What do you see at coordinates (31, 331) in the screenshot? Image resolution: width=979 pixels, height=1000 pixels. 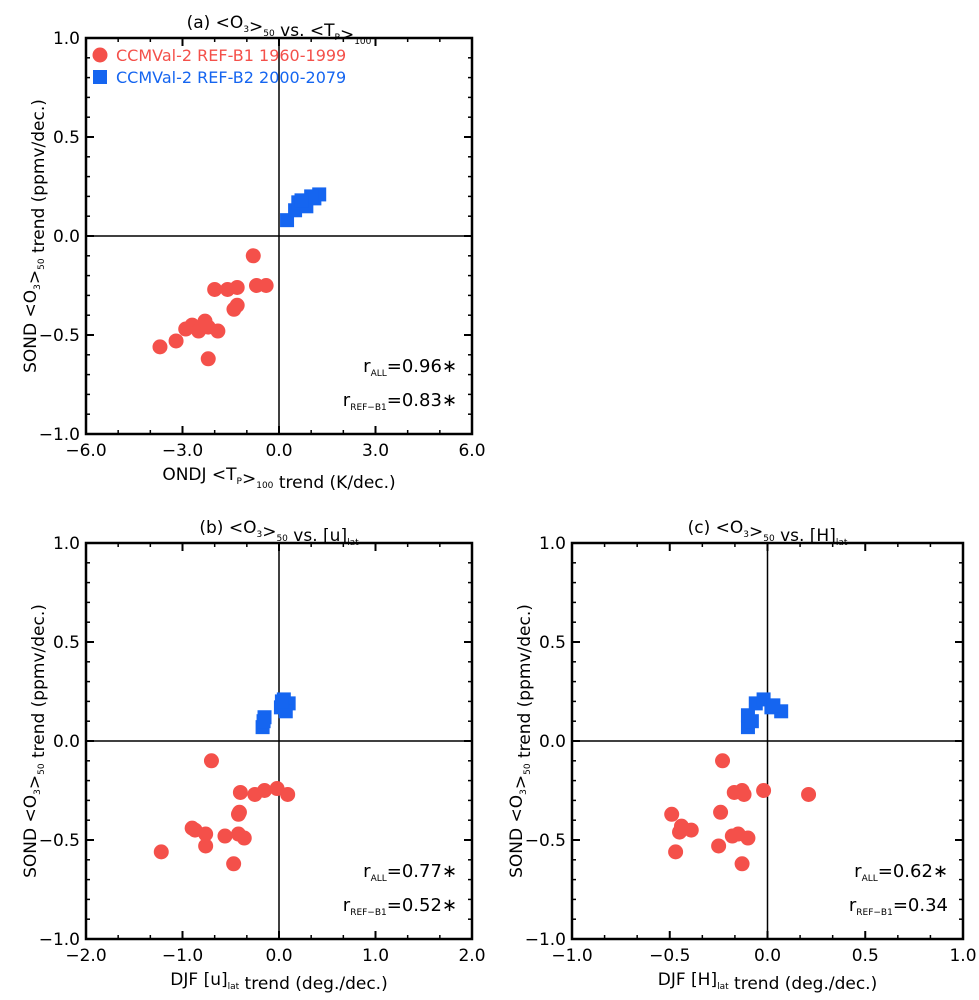 I see `y-axis-label-a-prefix: SOND <O` at bounding box center [31, 331].